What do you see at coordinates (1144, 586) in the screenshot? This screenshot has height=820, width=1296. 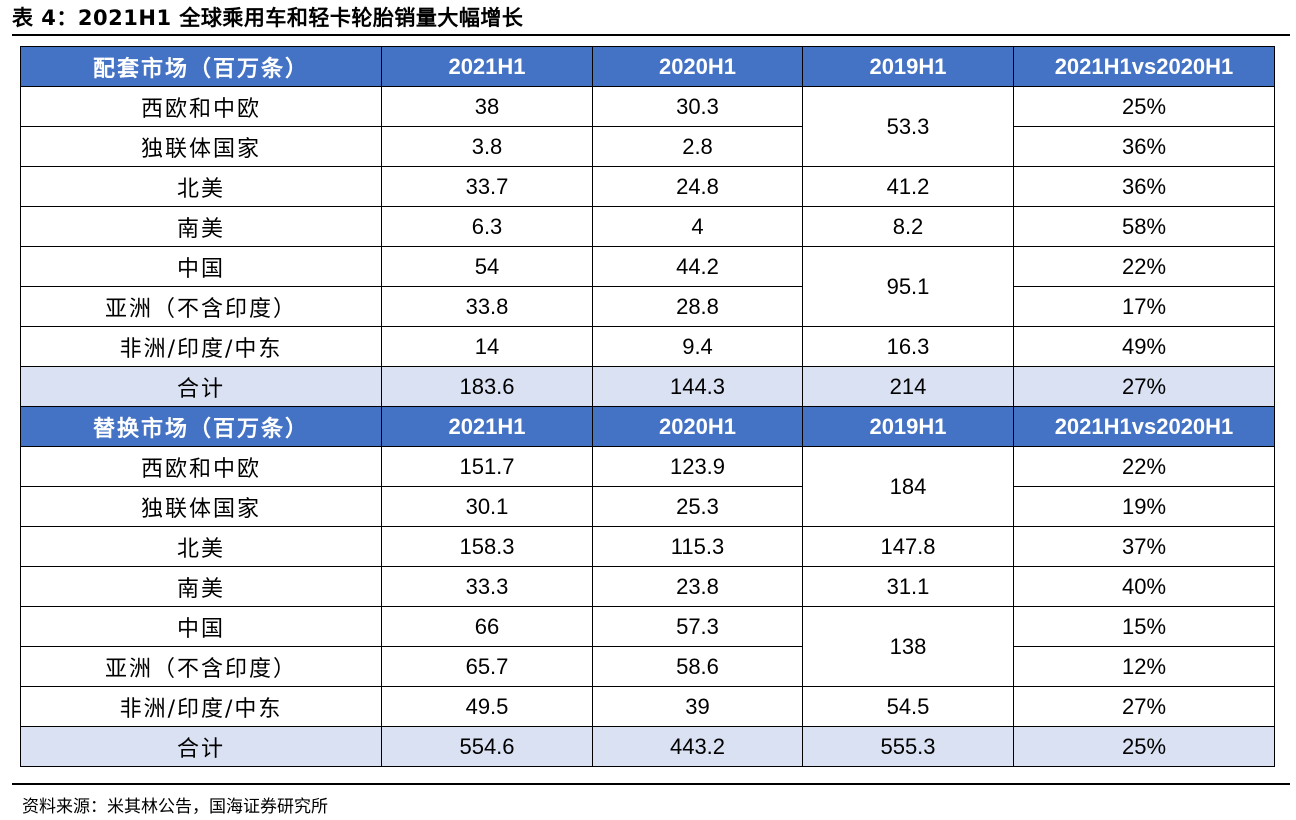 I see `value-yoy: 40%` at bounding box center [1144, 586].